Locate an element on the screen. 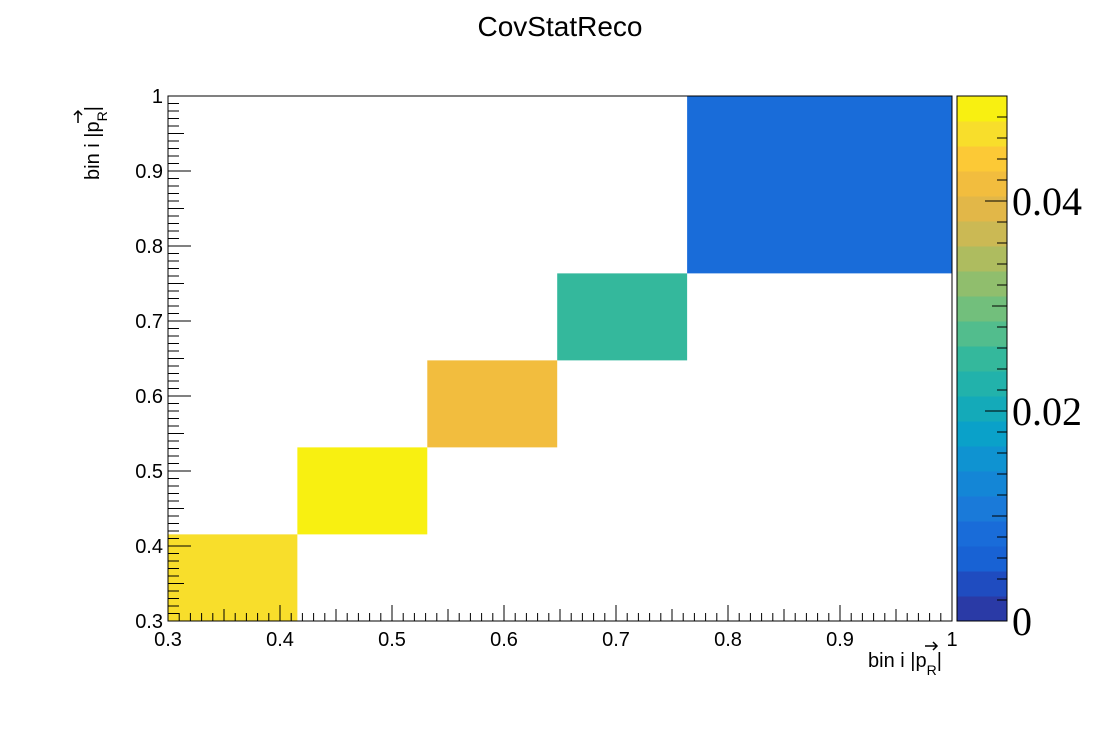  x-axis-label: bin i |pR| is located at coordinates (905, 659).